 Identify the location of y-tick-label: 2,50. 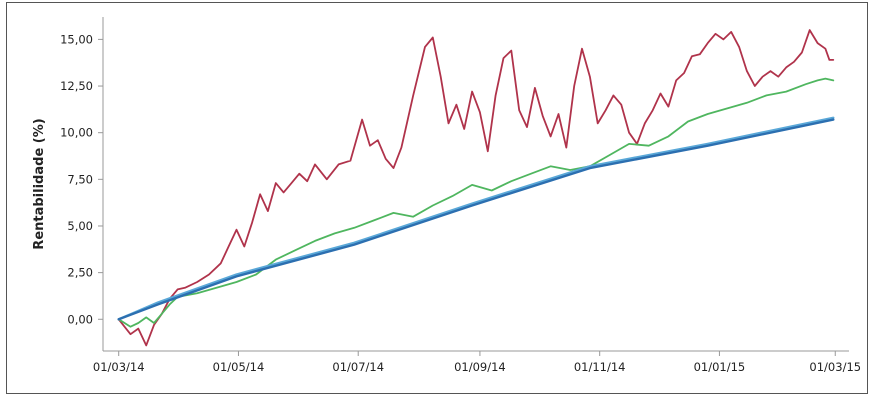
(80, 273).